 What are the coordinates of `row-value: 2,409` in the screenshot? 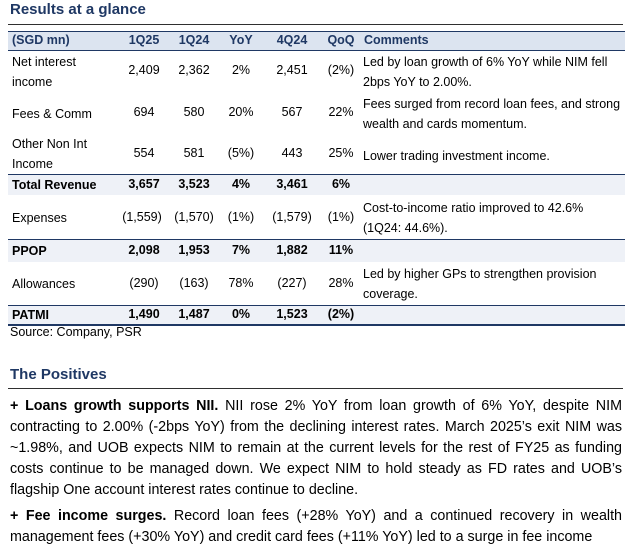 It's located at (144, 70).